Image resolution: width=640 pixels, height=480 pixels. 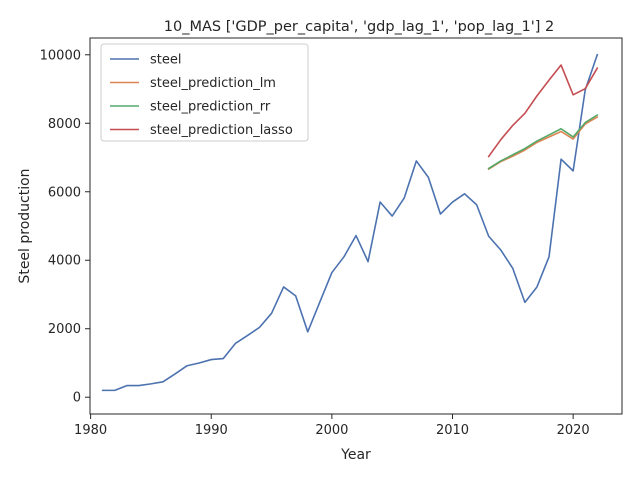 What do you see at coordinates (60, 55) in the screenshot?
I see `y-tick-label: 10000` at bounding box center [60, 55].